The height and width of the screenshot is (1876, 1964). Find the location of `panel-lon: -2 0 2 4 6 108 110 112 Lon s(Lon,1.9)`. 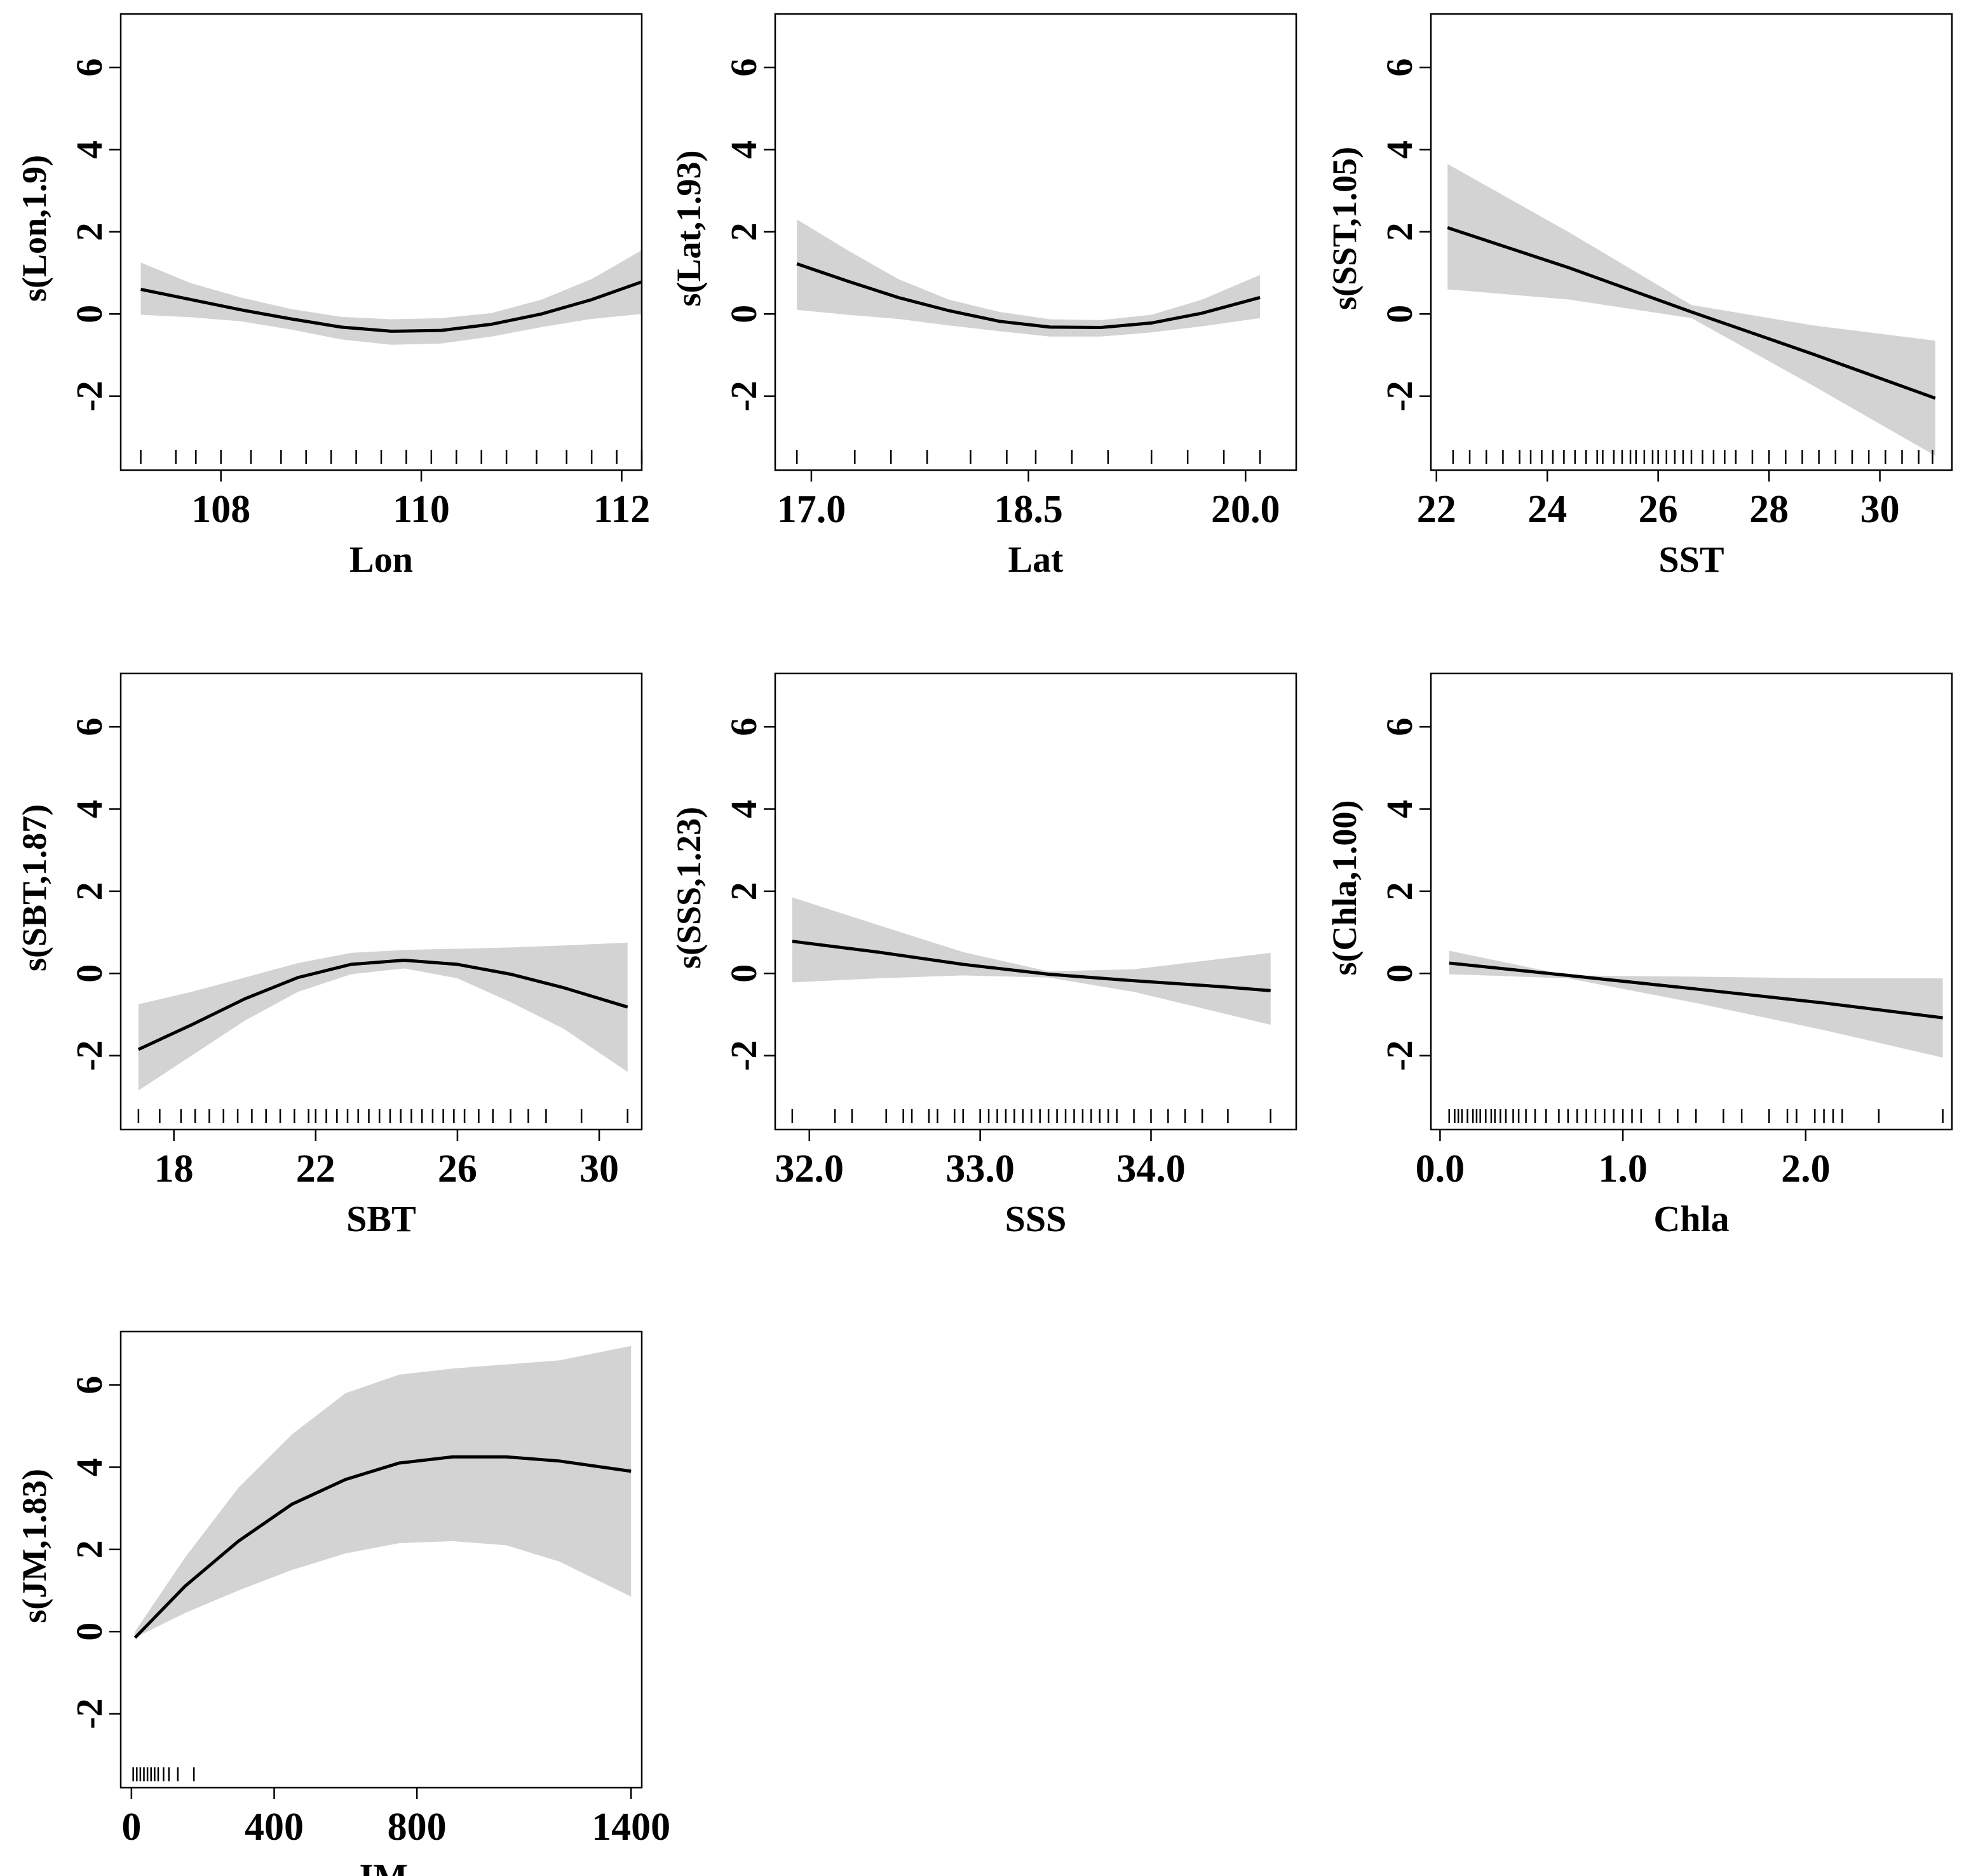

panel-lon: -2 0 2 4 6 108 110 112 Lon s(Lon,1.9) is located at coordinates (333, 296).